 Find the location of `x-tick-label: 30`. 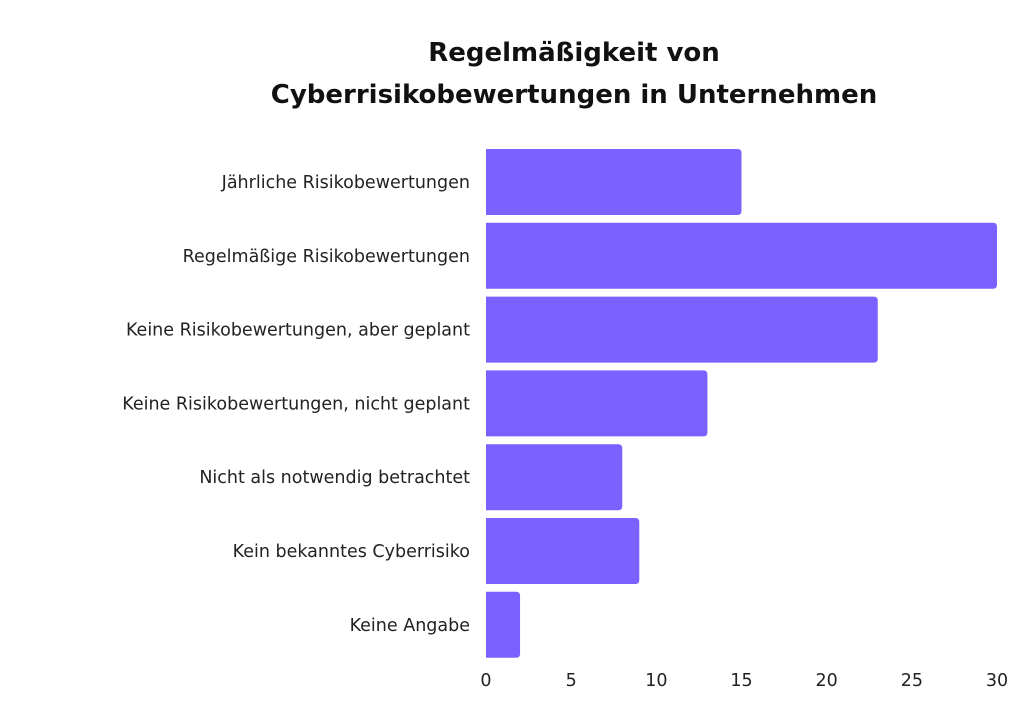

x-tick-label: 30 is located at coordinates (997, 681).